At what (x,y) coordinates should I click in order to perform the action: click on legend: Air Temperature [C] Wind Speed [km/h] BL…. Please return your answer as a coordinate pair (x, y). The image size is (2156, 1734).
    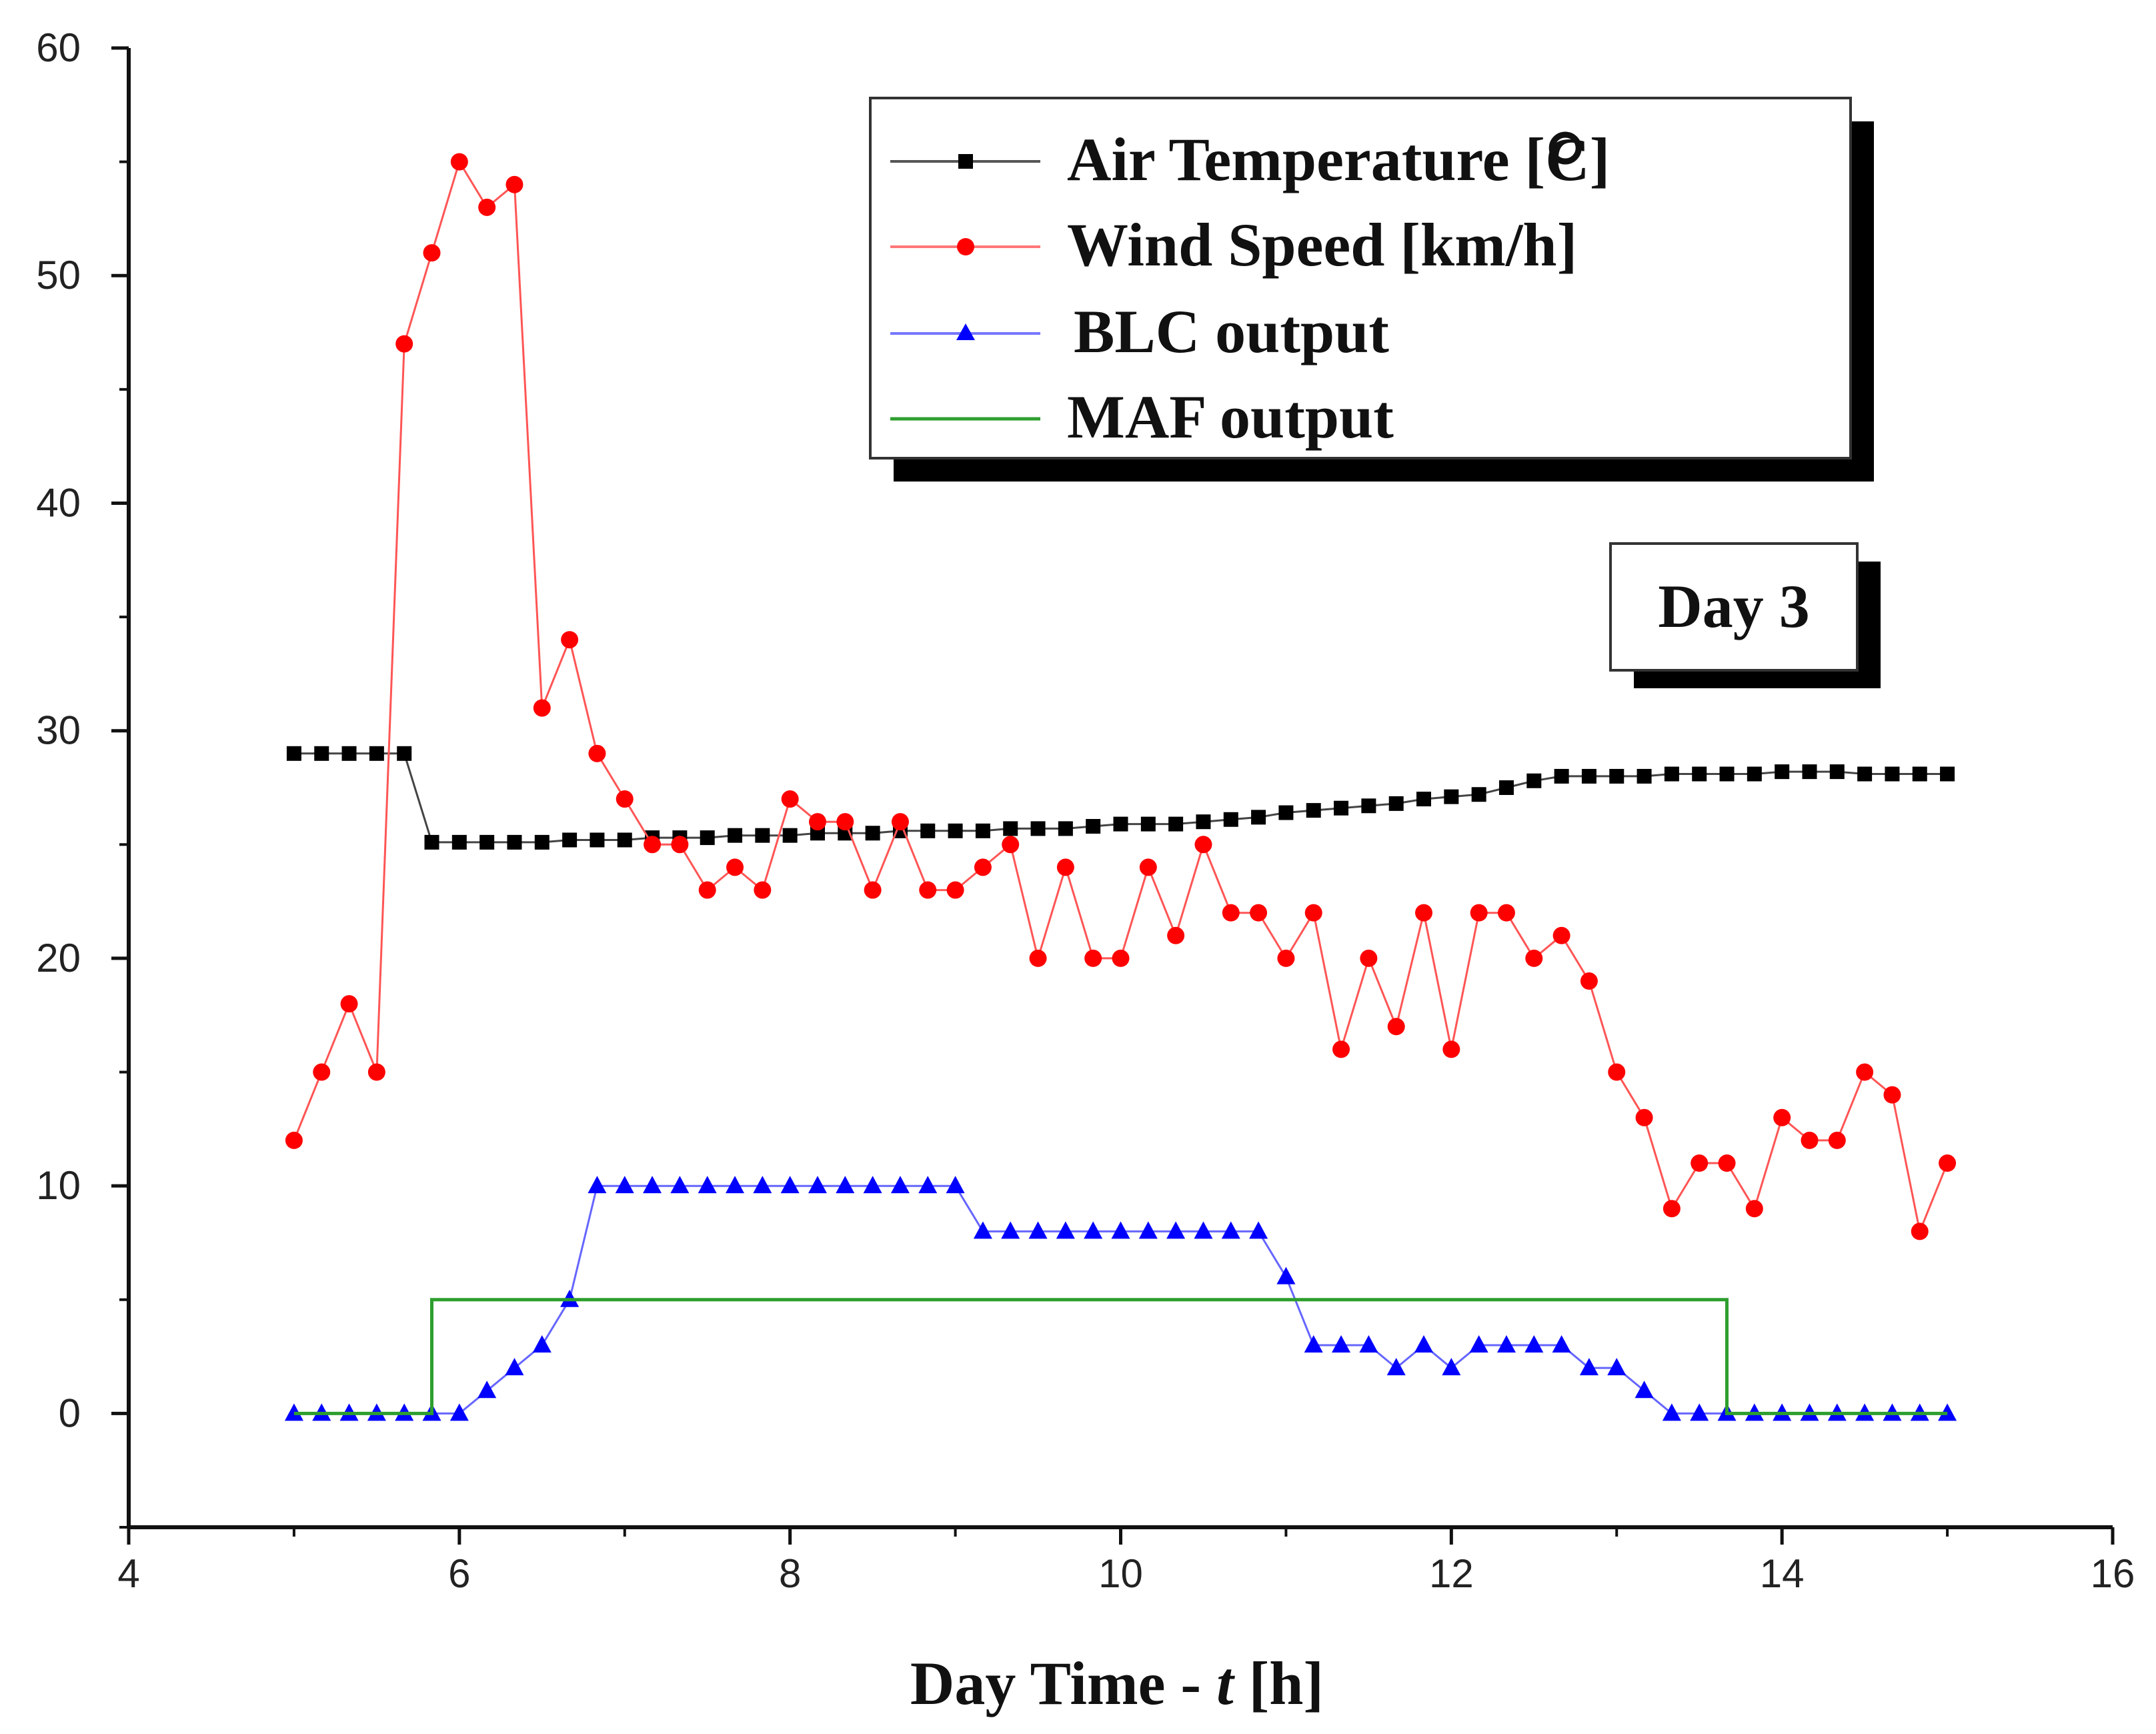
    Looking at the image, I should click on (1371, 290).